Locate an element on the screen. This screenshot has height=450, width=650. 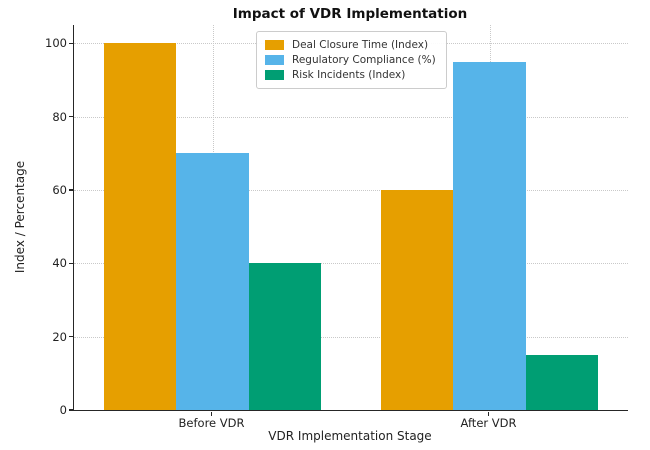
x-axis-label: VDR Implementation Stage is located at coordinates (350, 436).